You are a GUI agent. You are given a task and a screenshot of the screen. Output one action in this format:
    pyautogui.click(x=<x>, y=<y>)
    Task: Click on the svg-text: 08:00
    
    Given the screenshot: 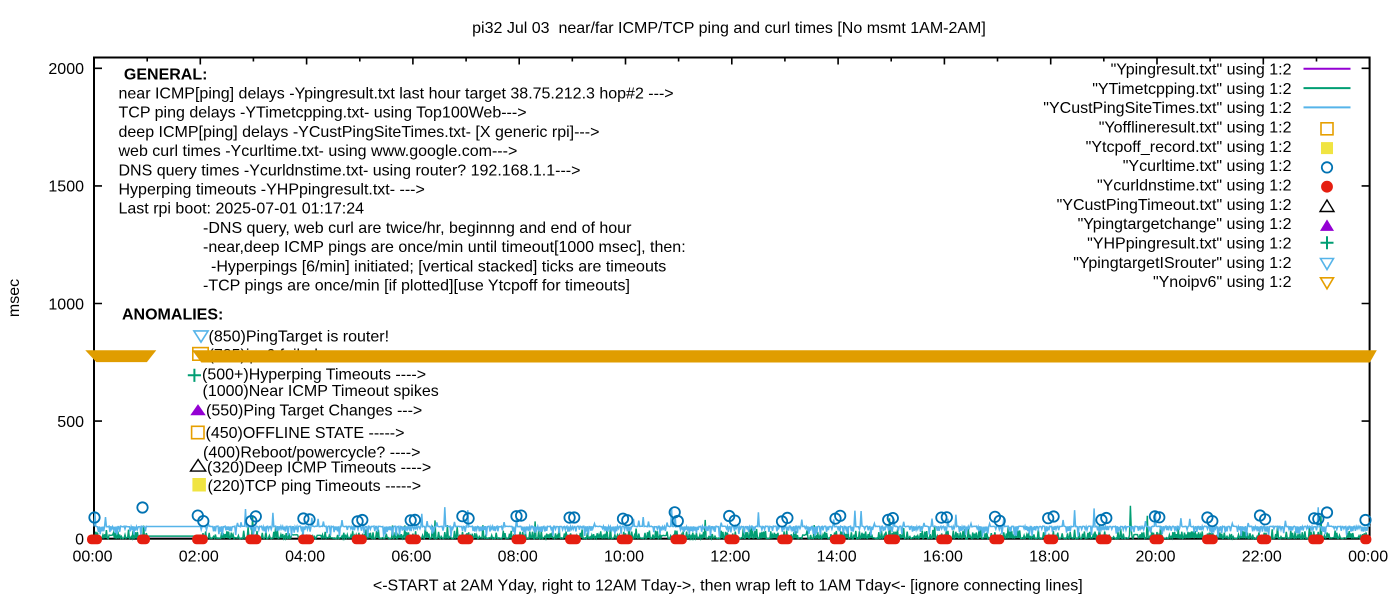 What is the action you would take?
    pyautogui.click(x=518, y=557)
    